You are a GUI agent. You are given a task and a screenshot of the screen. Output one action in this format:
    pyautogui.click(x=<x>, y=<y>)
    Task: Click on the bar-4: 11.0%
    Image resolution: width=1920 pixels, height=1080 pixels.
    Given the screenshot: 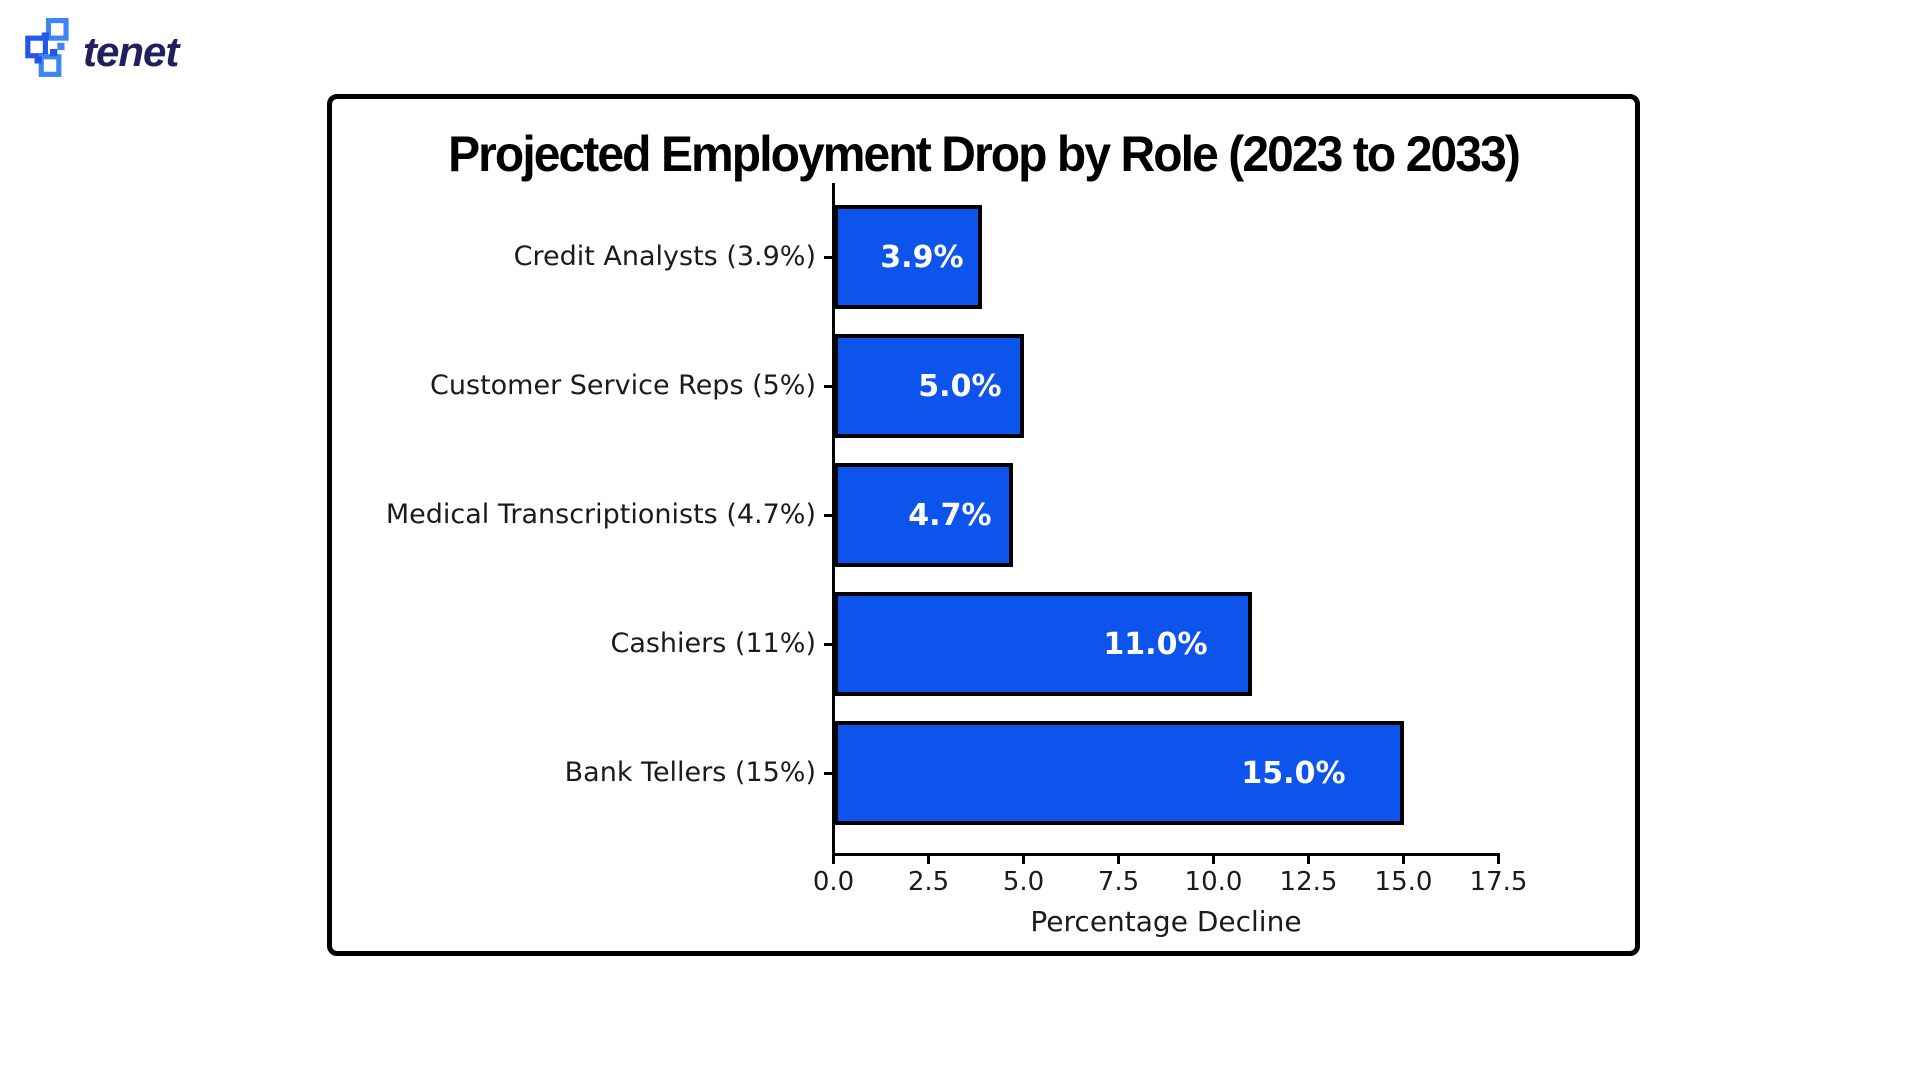 What is the action you would take?
    pyautogui.click(x=1042, y=644)
    